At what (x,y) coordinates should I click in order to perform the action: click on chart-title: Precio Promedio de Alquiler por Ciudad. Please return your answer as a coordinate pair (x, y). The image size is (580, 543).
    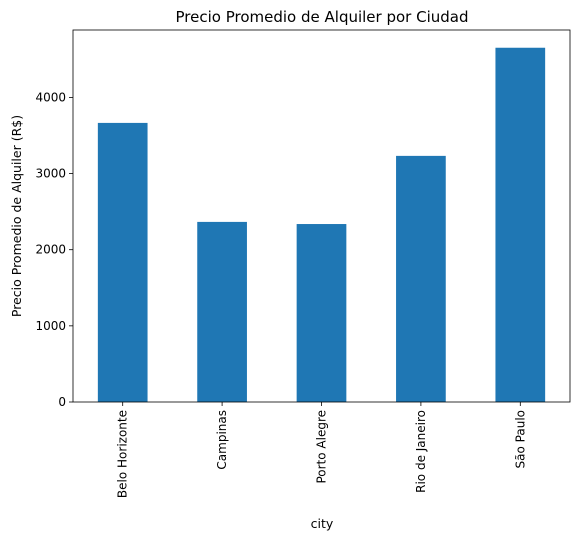
    Looking at the image, I should click on (322, 17).